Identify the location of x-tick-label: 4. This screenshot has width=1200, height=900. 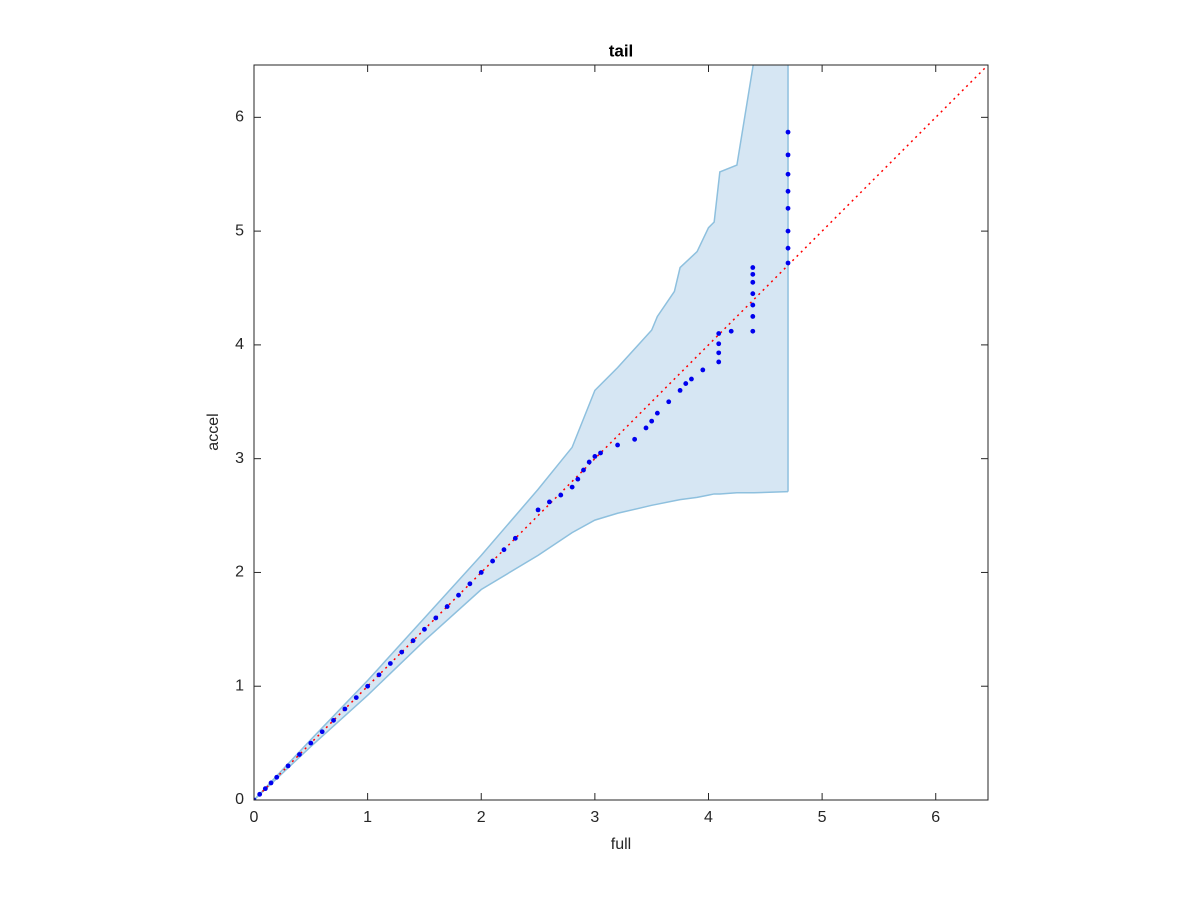
(708, 817).